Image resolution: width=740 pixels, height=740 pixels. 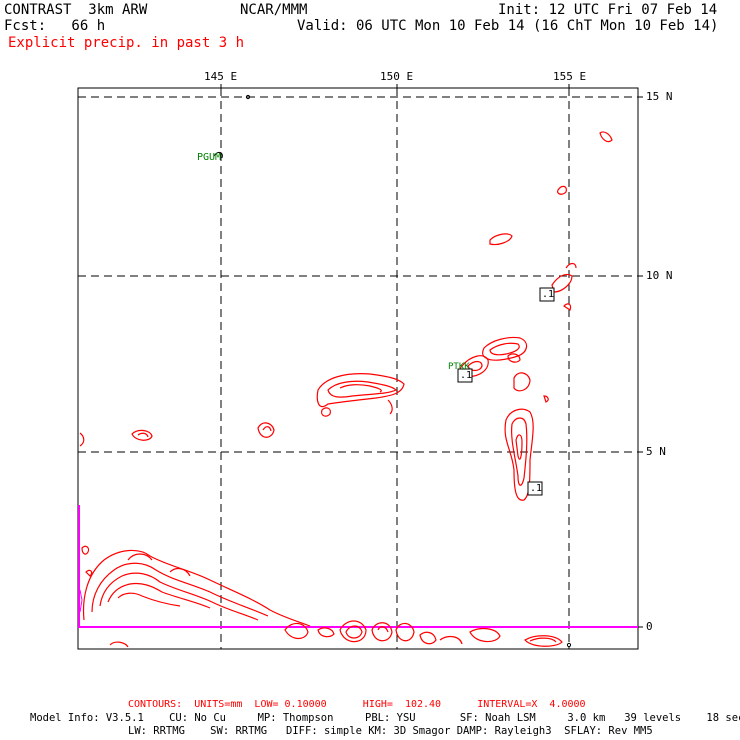 What do you see at coordinates (459, 367) in the screenshot?
I see `station-ptkk: PTKK` at bounding box center [459, 367].